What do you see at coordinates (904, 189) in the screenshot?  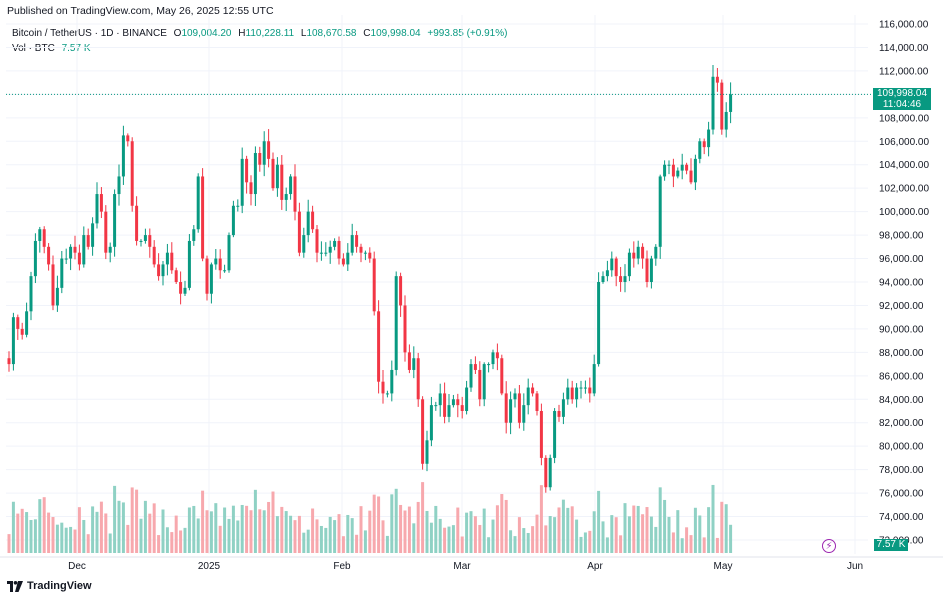 I see `y-tick-label: 102,000.00` at bounding box center [904, 189].